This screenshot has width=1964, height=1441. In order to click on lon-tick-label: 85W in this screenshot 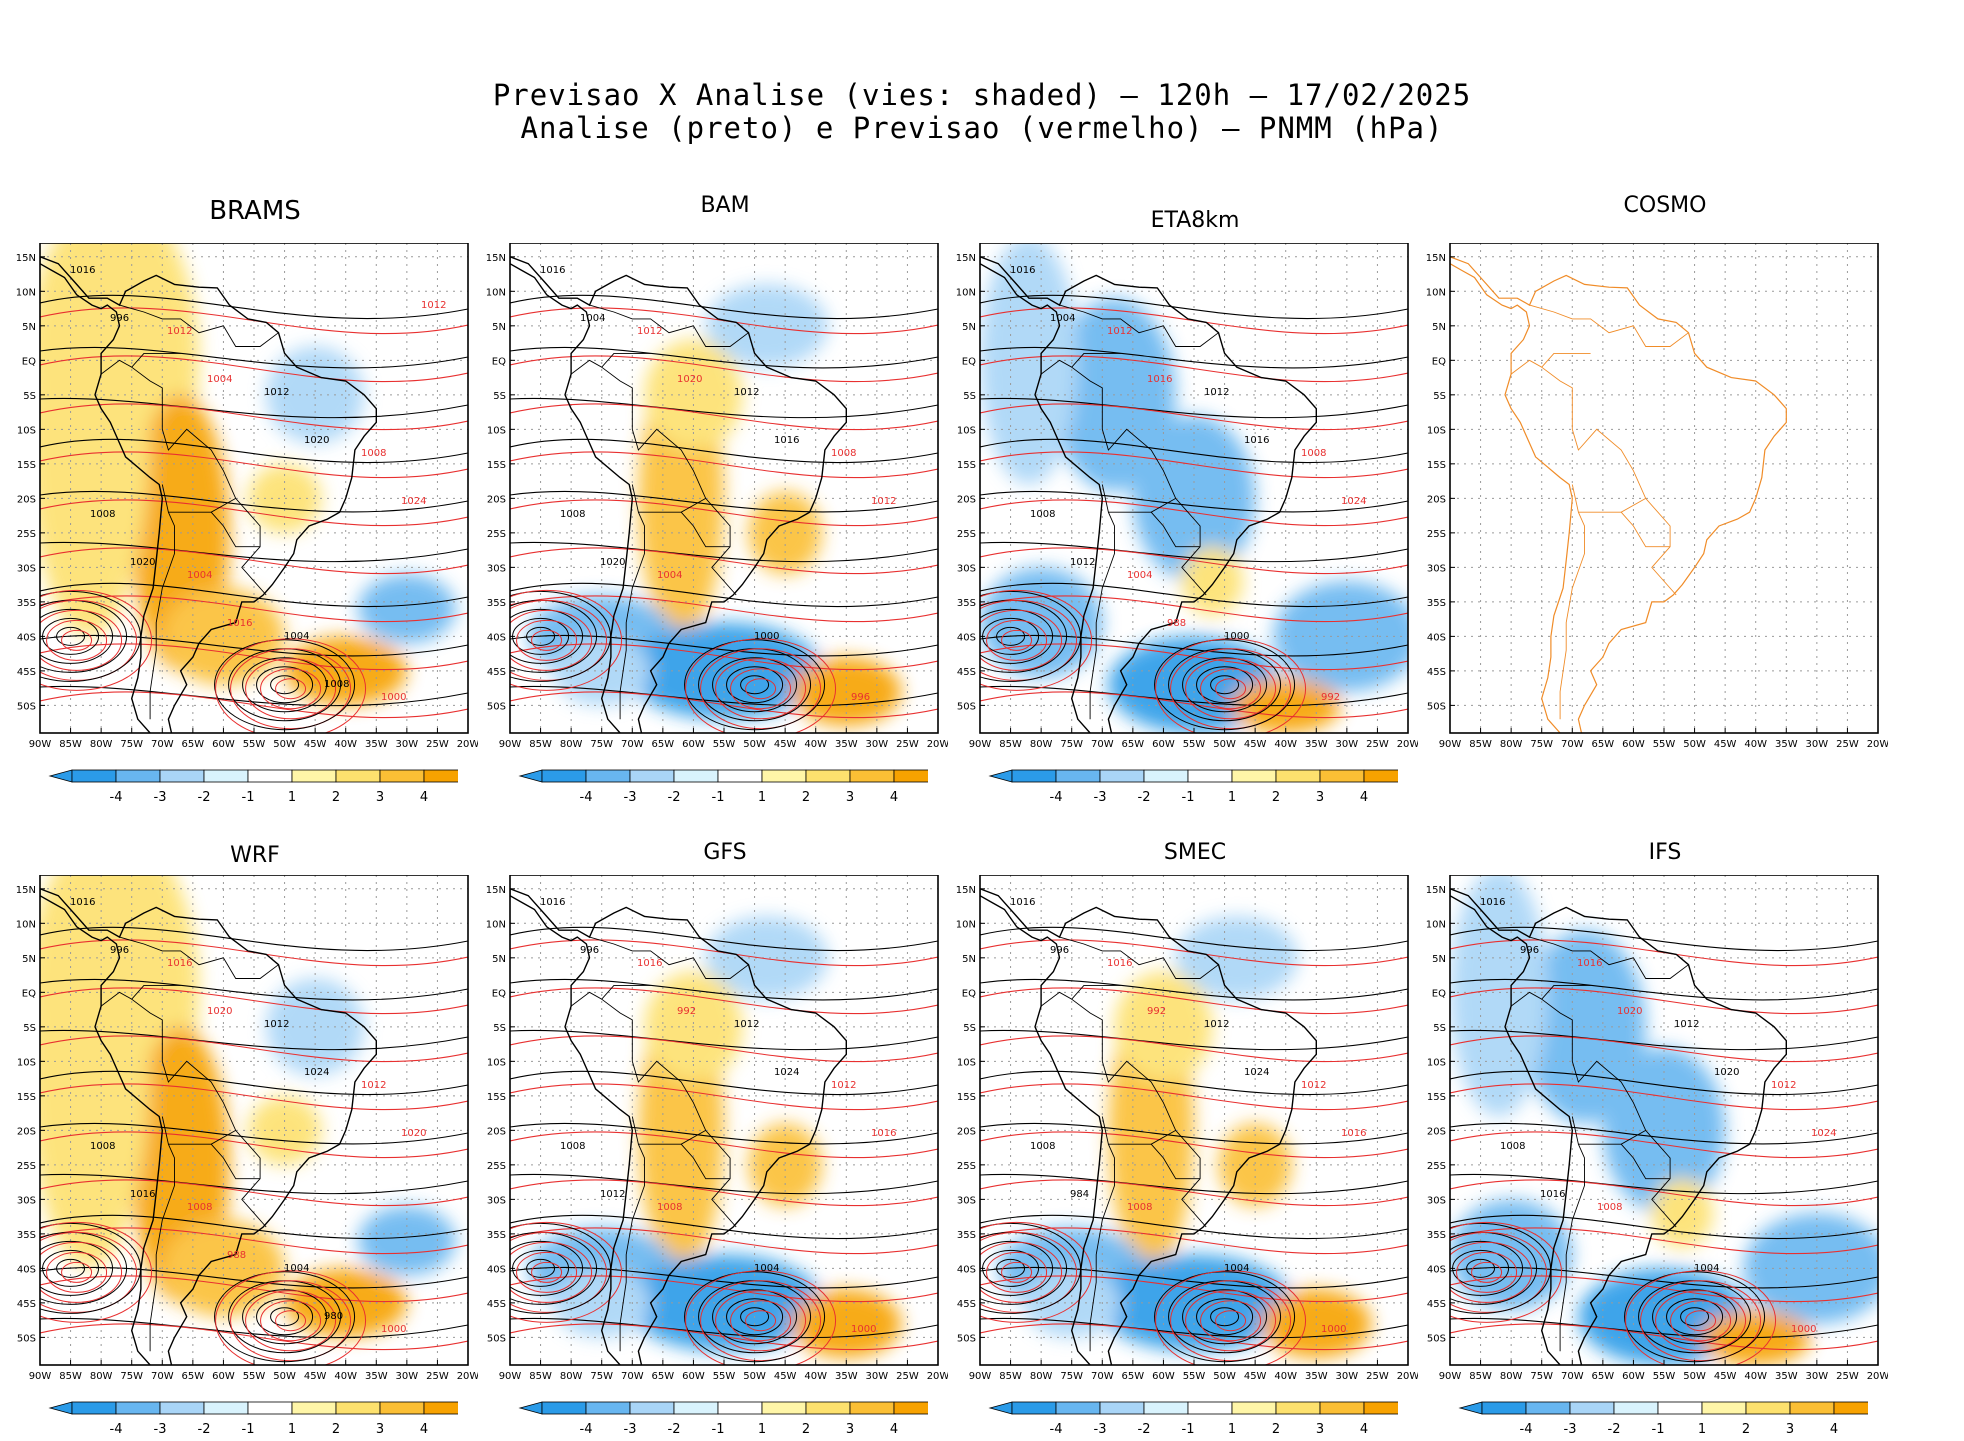, I will do `click(70, 744)`.